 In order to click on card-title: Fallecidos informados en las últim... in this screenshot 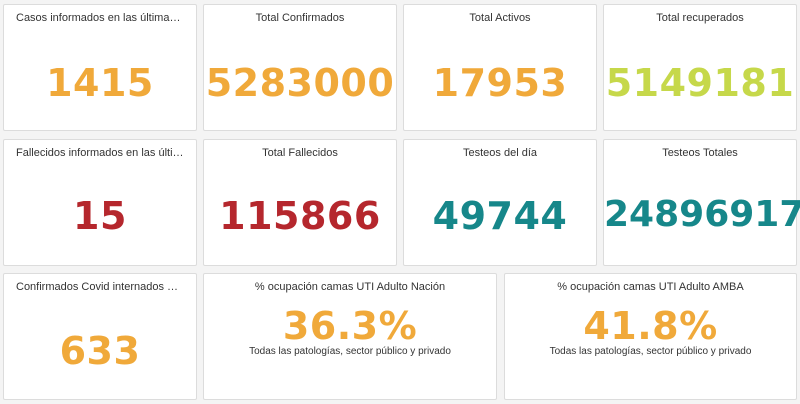, I will do `click(103, 153)`.